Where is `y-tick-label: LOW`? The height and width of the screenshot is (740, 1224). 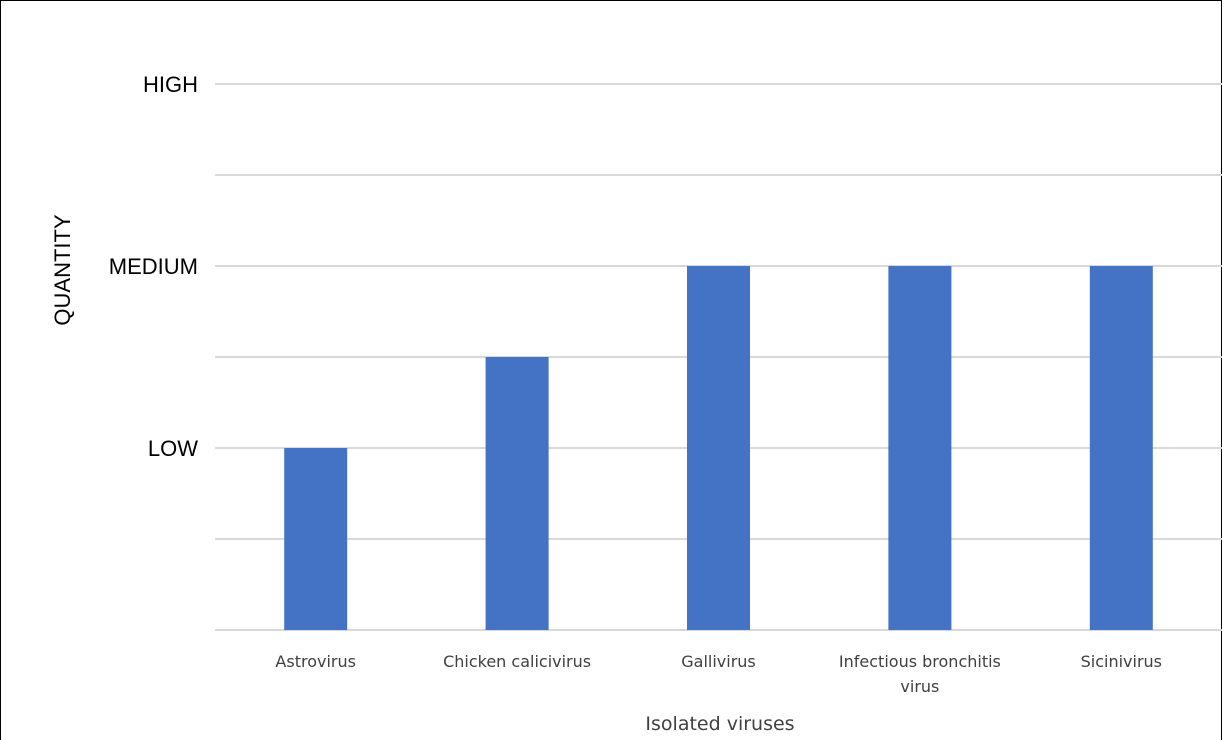 y-tick-label: LOW is located at coordinates (173, 448).